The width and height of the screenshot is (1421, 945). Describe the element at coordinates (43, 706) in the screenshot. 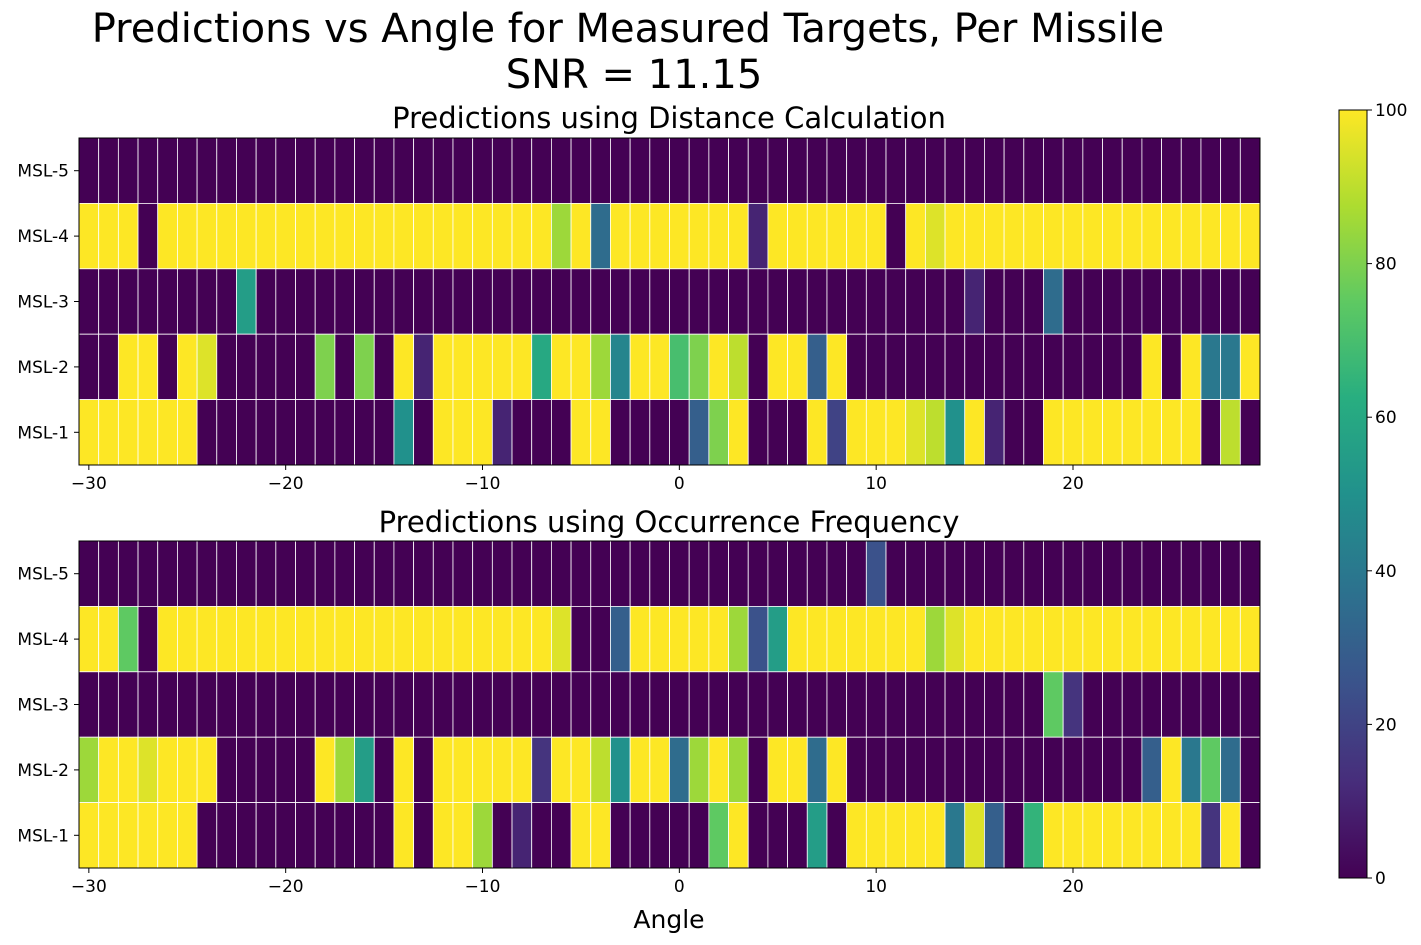

I see `y-tick-label: MSL-3` at that location.